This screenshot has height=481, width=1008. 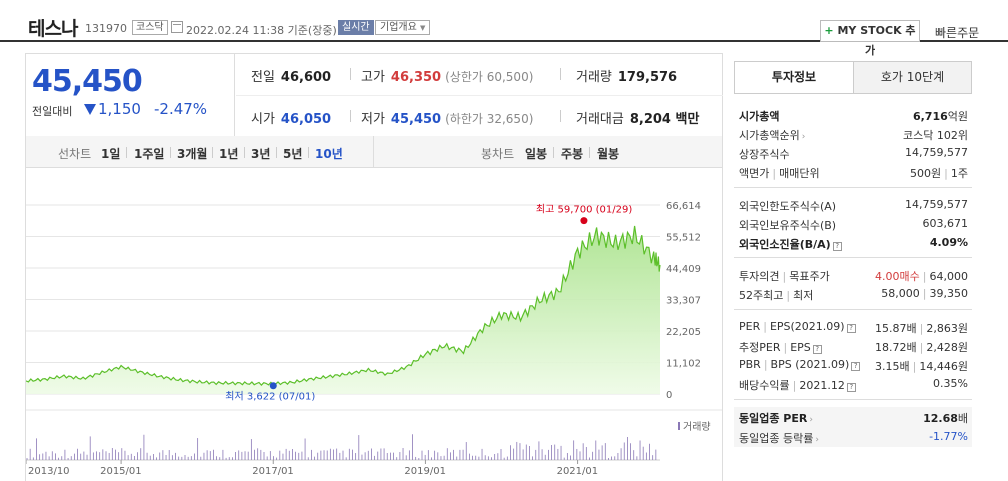 What do you see at coordinates (697, 427) in the screenshot?
I see `volume-legend-label: 거래량` at bounding box center [697, 427].